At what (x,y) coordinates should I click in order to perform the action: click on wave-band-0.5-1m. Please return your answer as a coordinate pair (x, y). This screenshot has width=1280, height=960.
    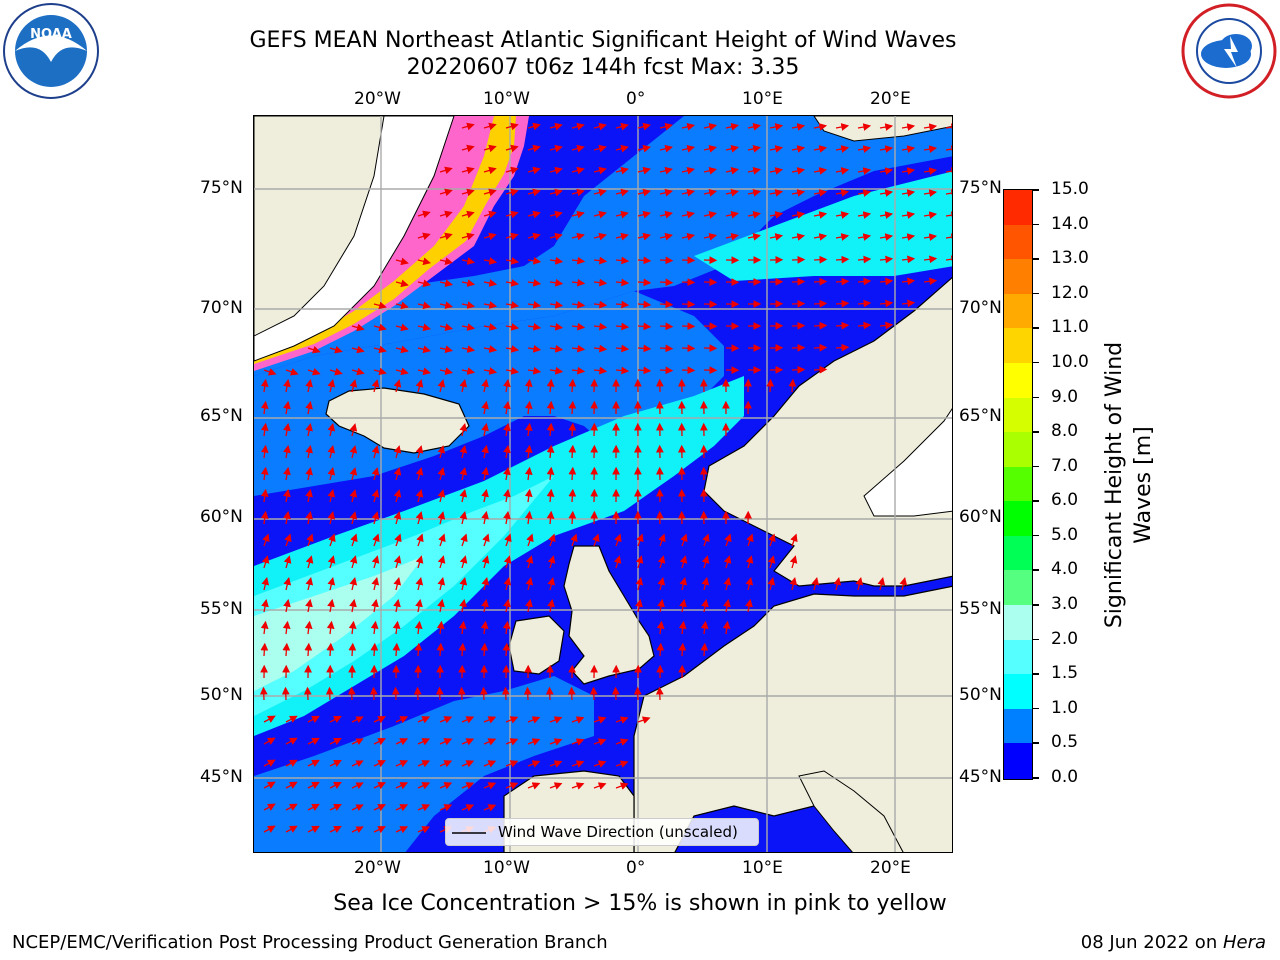
    Looking at the image, I should click on (603, 246).